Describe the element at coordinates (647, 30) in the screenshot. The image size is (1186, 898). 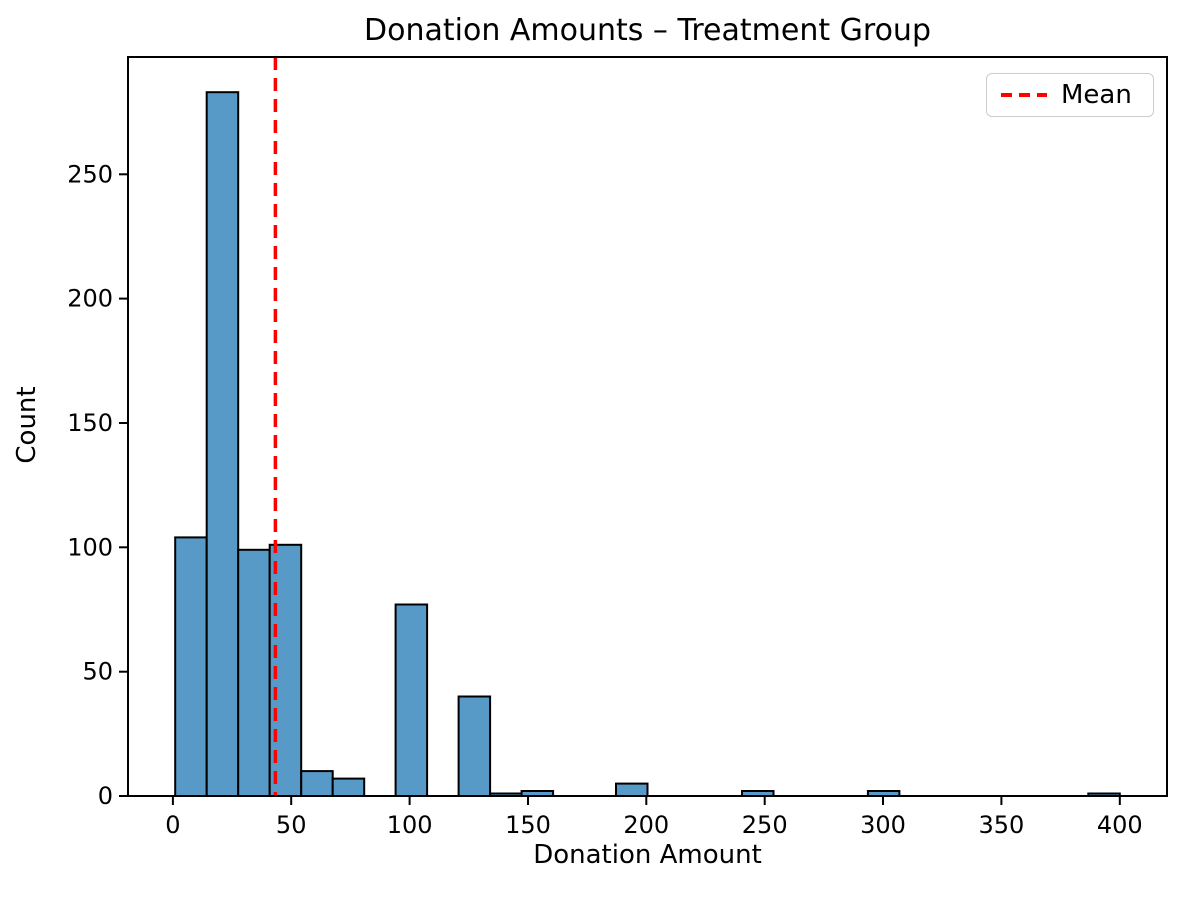
I see `chart-title: Donation Amounts – Treatment Group` at that location.